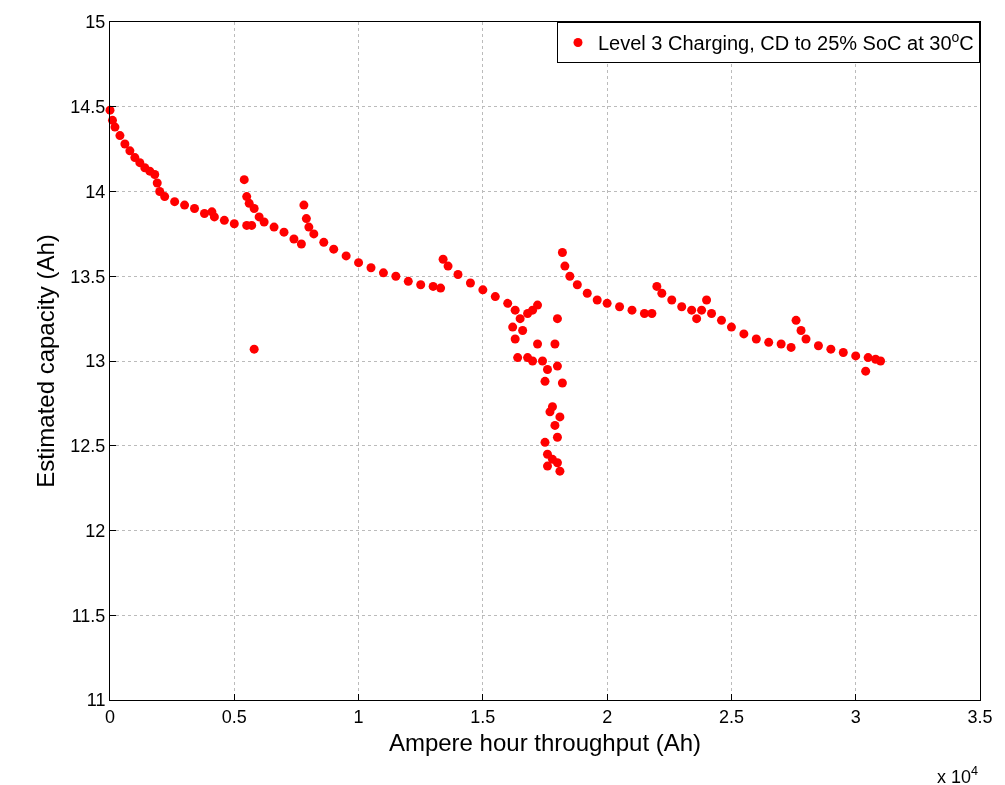 The image size is (1005, 785). What do you see at coordinates (545, 742) in the screenshot?
I see `x-axis-title: Ampere hour throughput (Ah)` at bounding box center [545, 742].